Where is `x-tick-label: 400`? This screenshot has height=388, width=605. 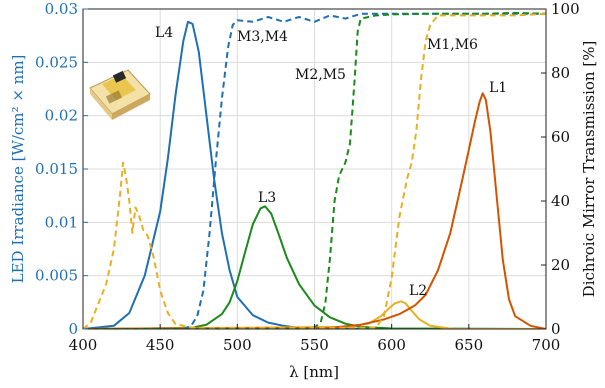
x-tick-label: 400 is located at coordinates (83, 345).